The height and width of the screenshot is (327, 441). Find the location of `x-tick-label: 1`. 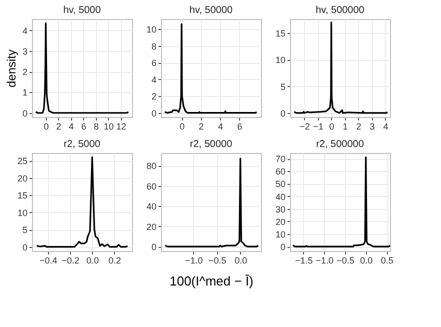

x-tick-label: 1 is located at coordinates (345, 127).